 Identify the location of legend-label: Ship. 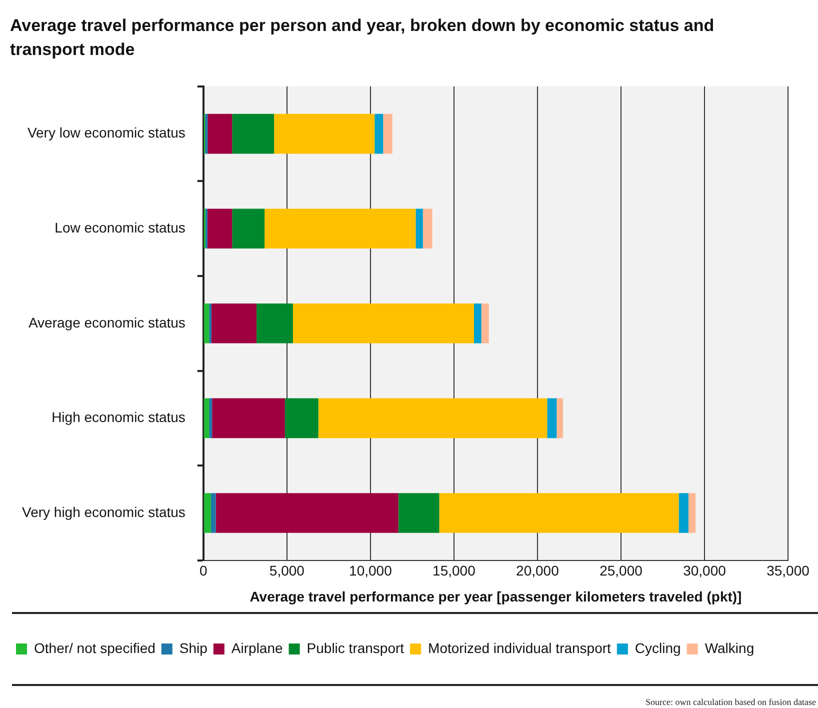
(193, 648).